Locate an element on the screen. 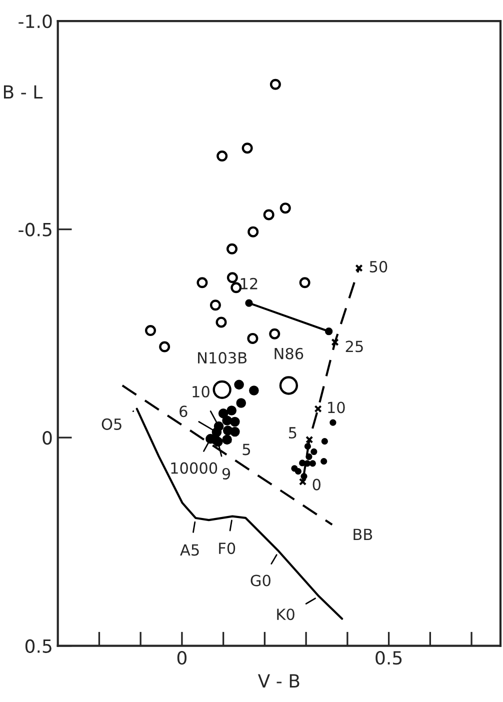 Image resolution: width=503 pixels, height=702 pixels. y-tick-label: -0.5 is located at coordinates (35, 229).